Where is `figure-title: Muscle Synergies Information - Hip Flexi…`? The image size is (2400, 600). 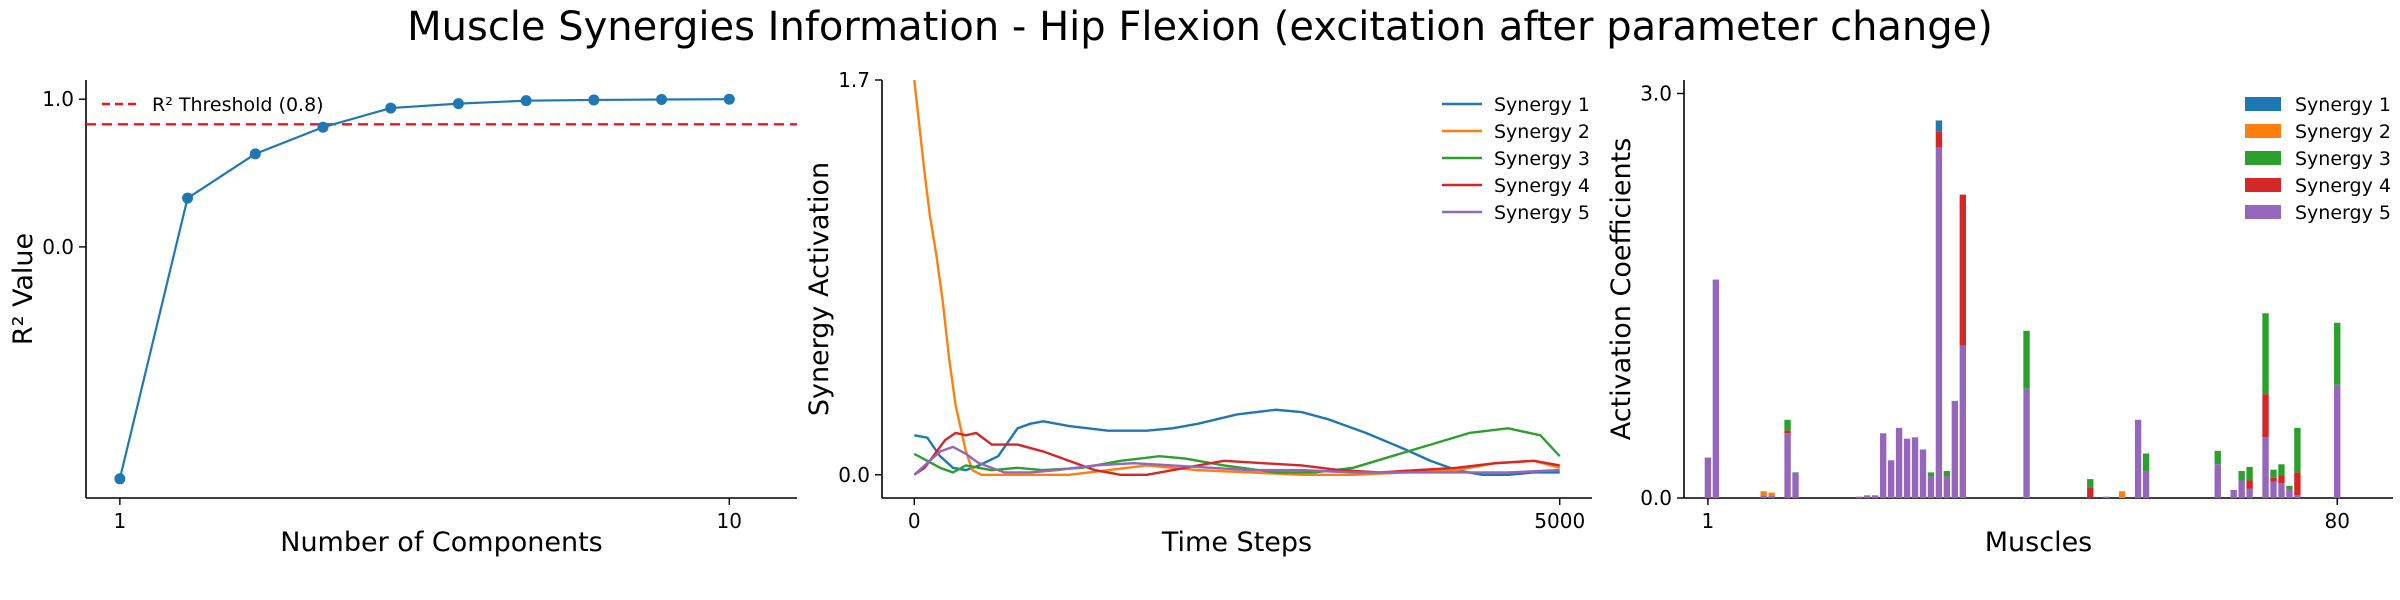 figure-title: Muscle Synergies Information - Hip Flexi… is located at coordinates (1200, 27).